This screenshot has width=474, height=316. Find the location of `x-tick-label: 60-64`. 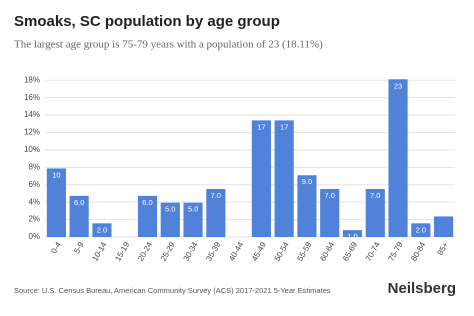

x-tick-label: 60-64 is located at coordinates (327, 251).